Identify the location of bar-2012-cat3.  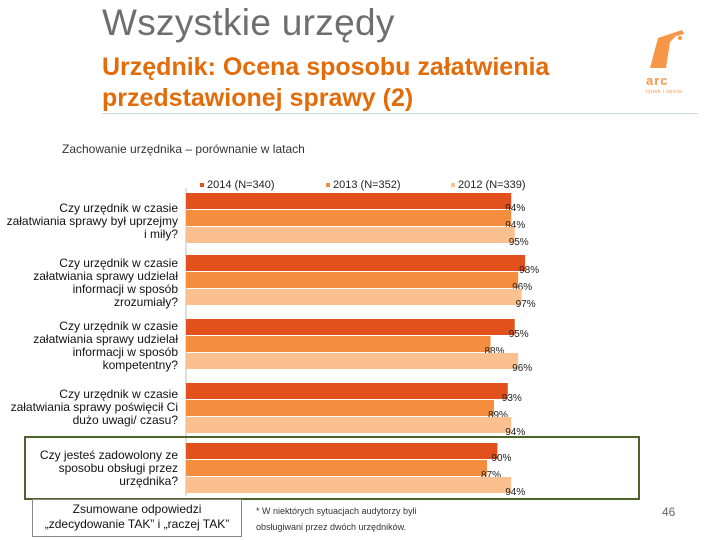
(352, 361).